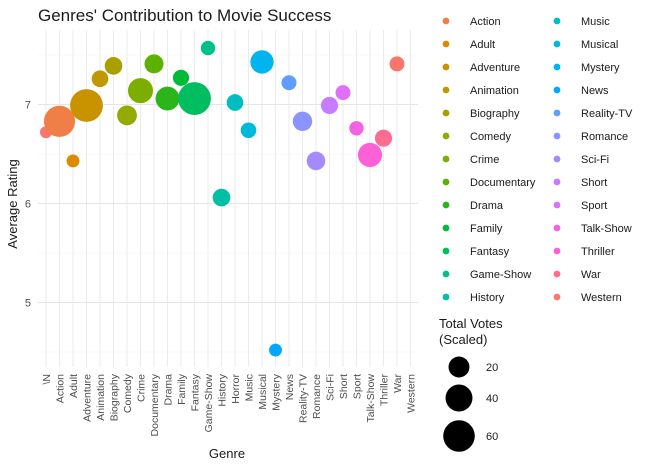  Describe the element at coordinates (595, 22) in the screenshot. I see `legend-label: Music` at that location.